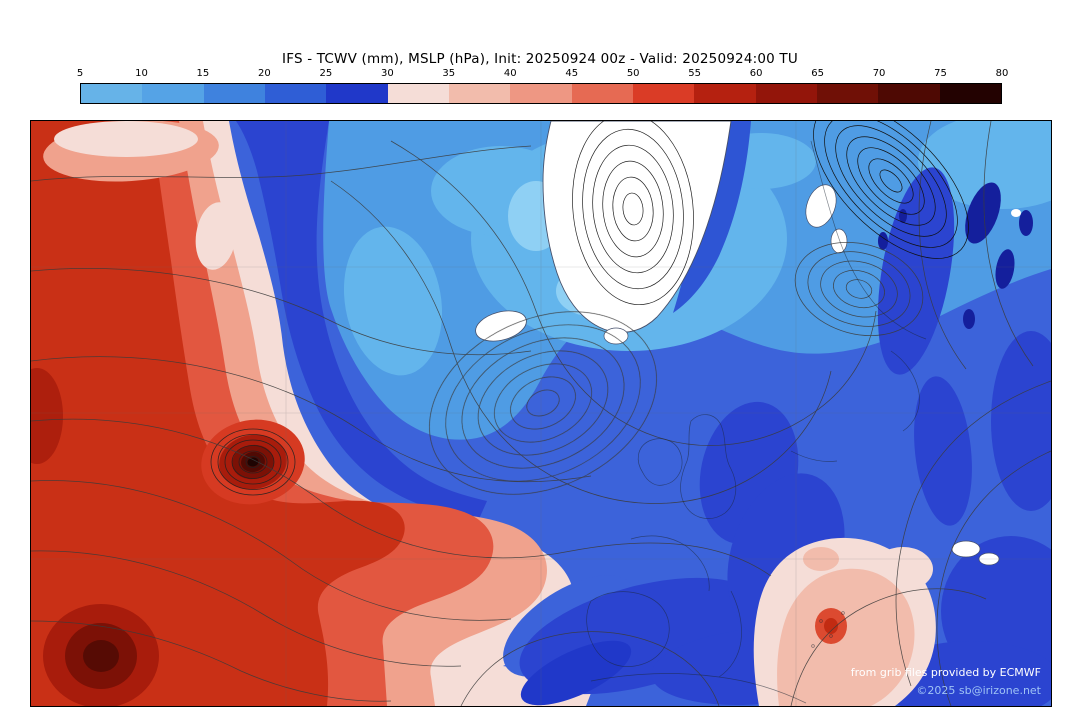 The image size is (1080, 718). What do you see at coordinates (80, 73) in the screenshot?
I see `colorbar-tick: 5` at bounding box center [80, 73].